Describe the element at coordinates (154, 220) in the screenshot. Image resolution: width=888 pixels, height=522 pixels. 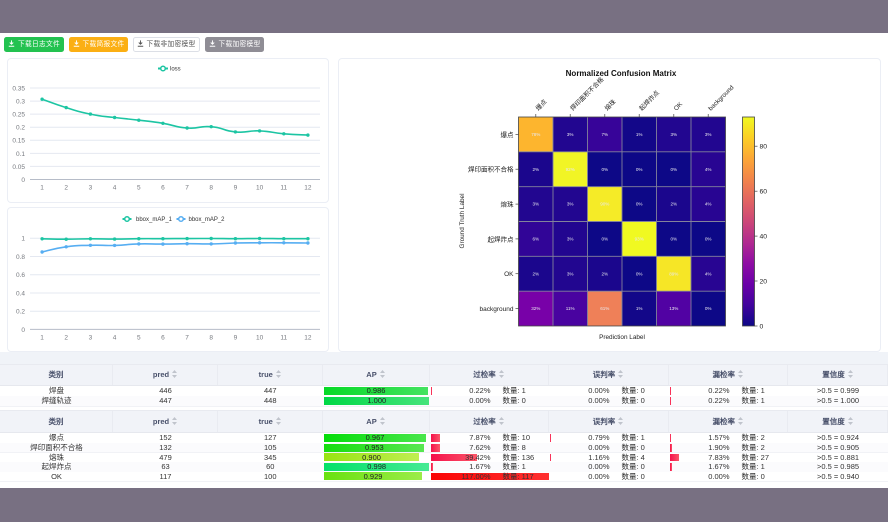
I see `svg-text: bbox_mAP_1` at that location.